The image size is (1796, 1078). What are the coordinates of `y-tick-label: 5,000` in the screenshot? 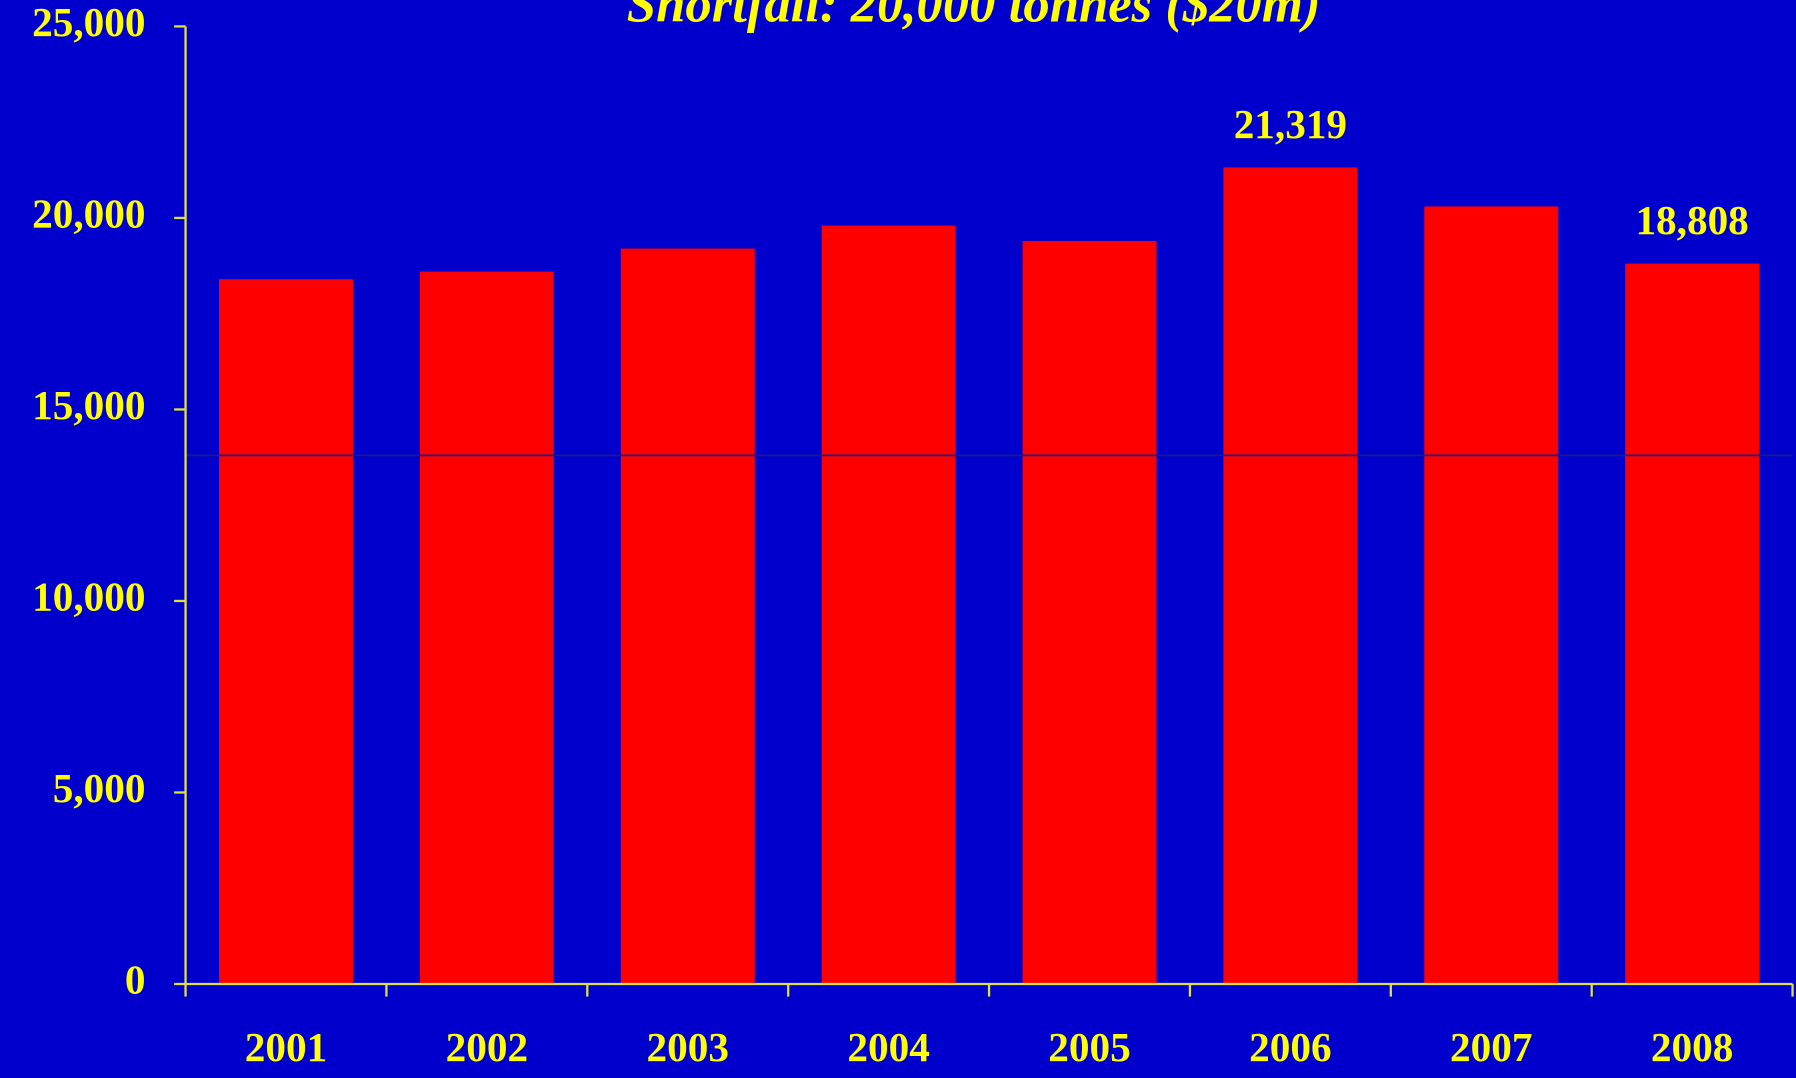 It's located at (99, 788).